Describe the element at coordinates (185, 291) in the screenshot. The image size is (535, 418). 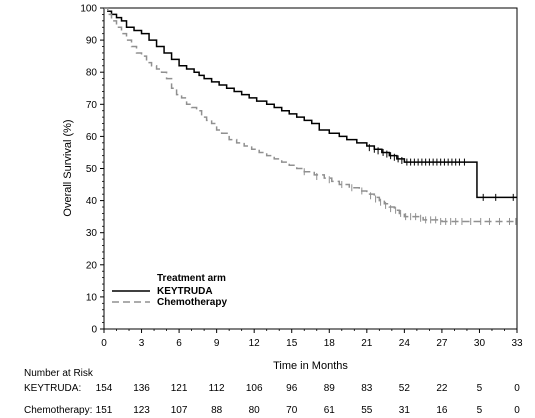
I see `legend-entry-keytruda: KEYTRUDA` at that location.